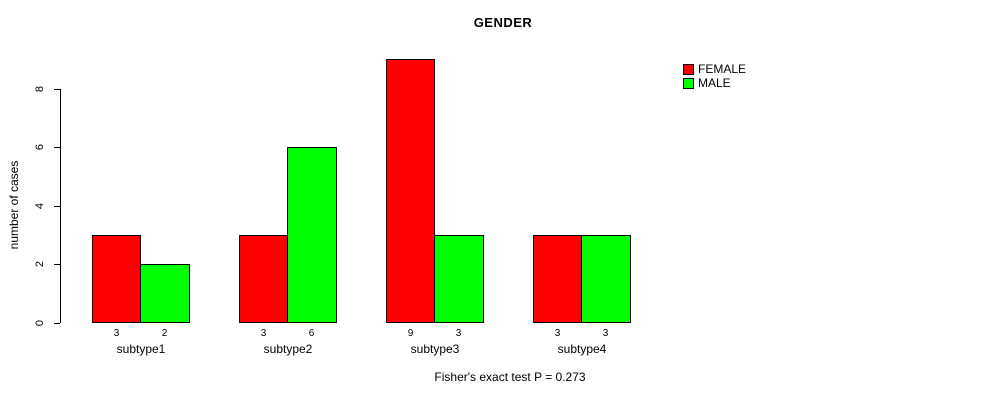  Describe the element at coordinates (288, 349) in the screenshot. I see `category-label: subtype2` at that location.